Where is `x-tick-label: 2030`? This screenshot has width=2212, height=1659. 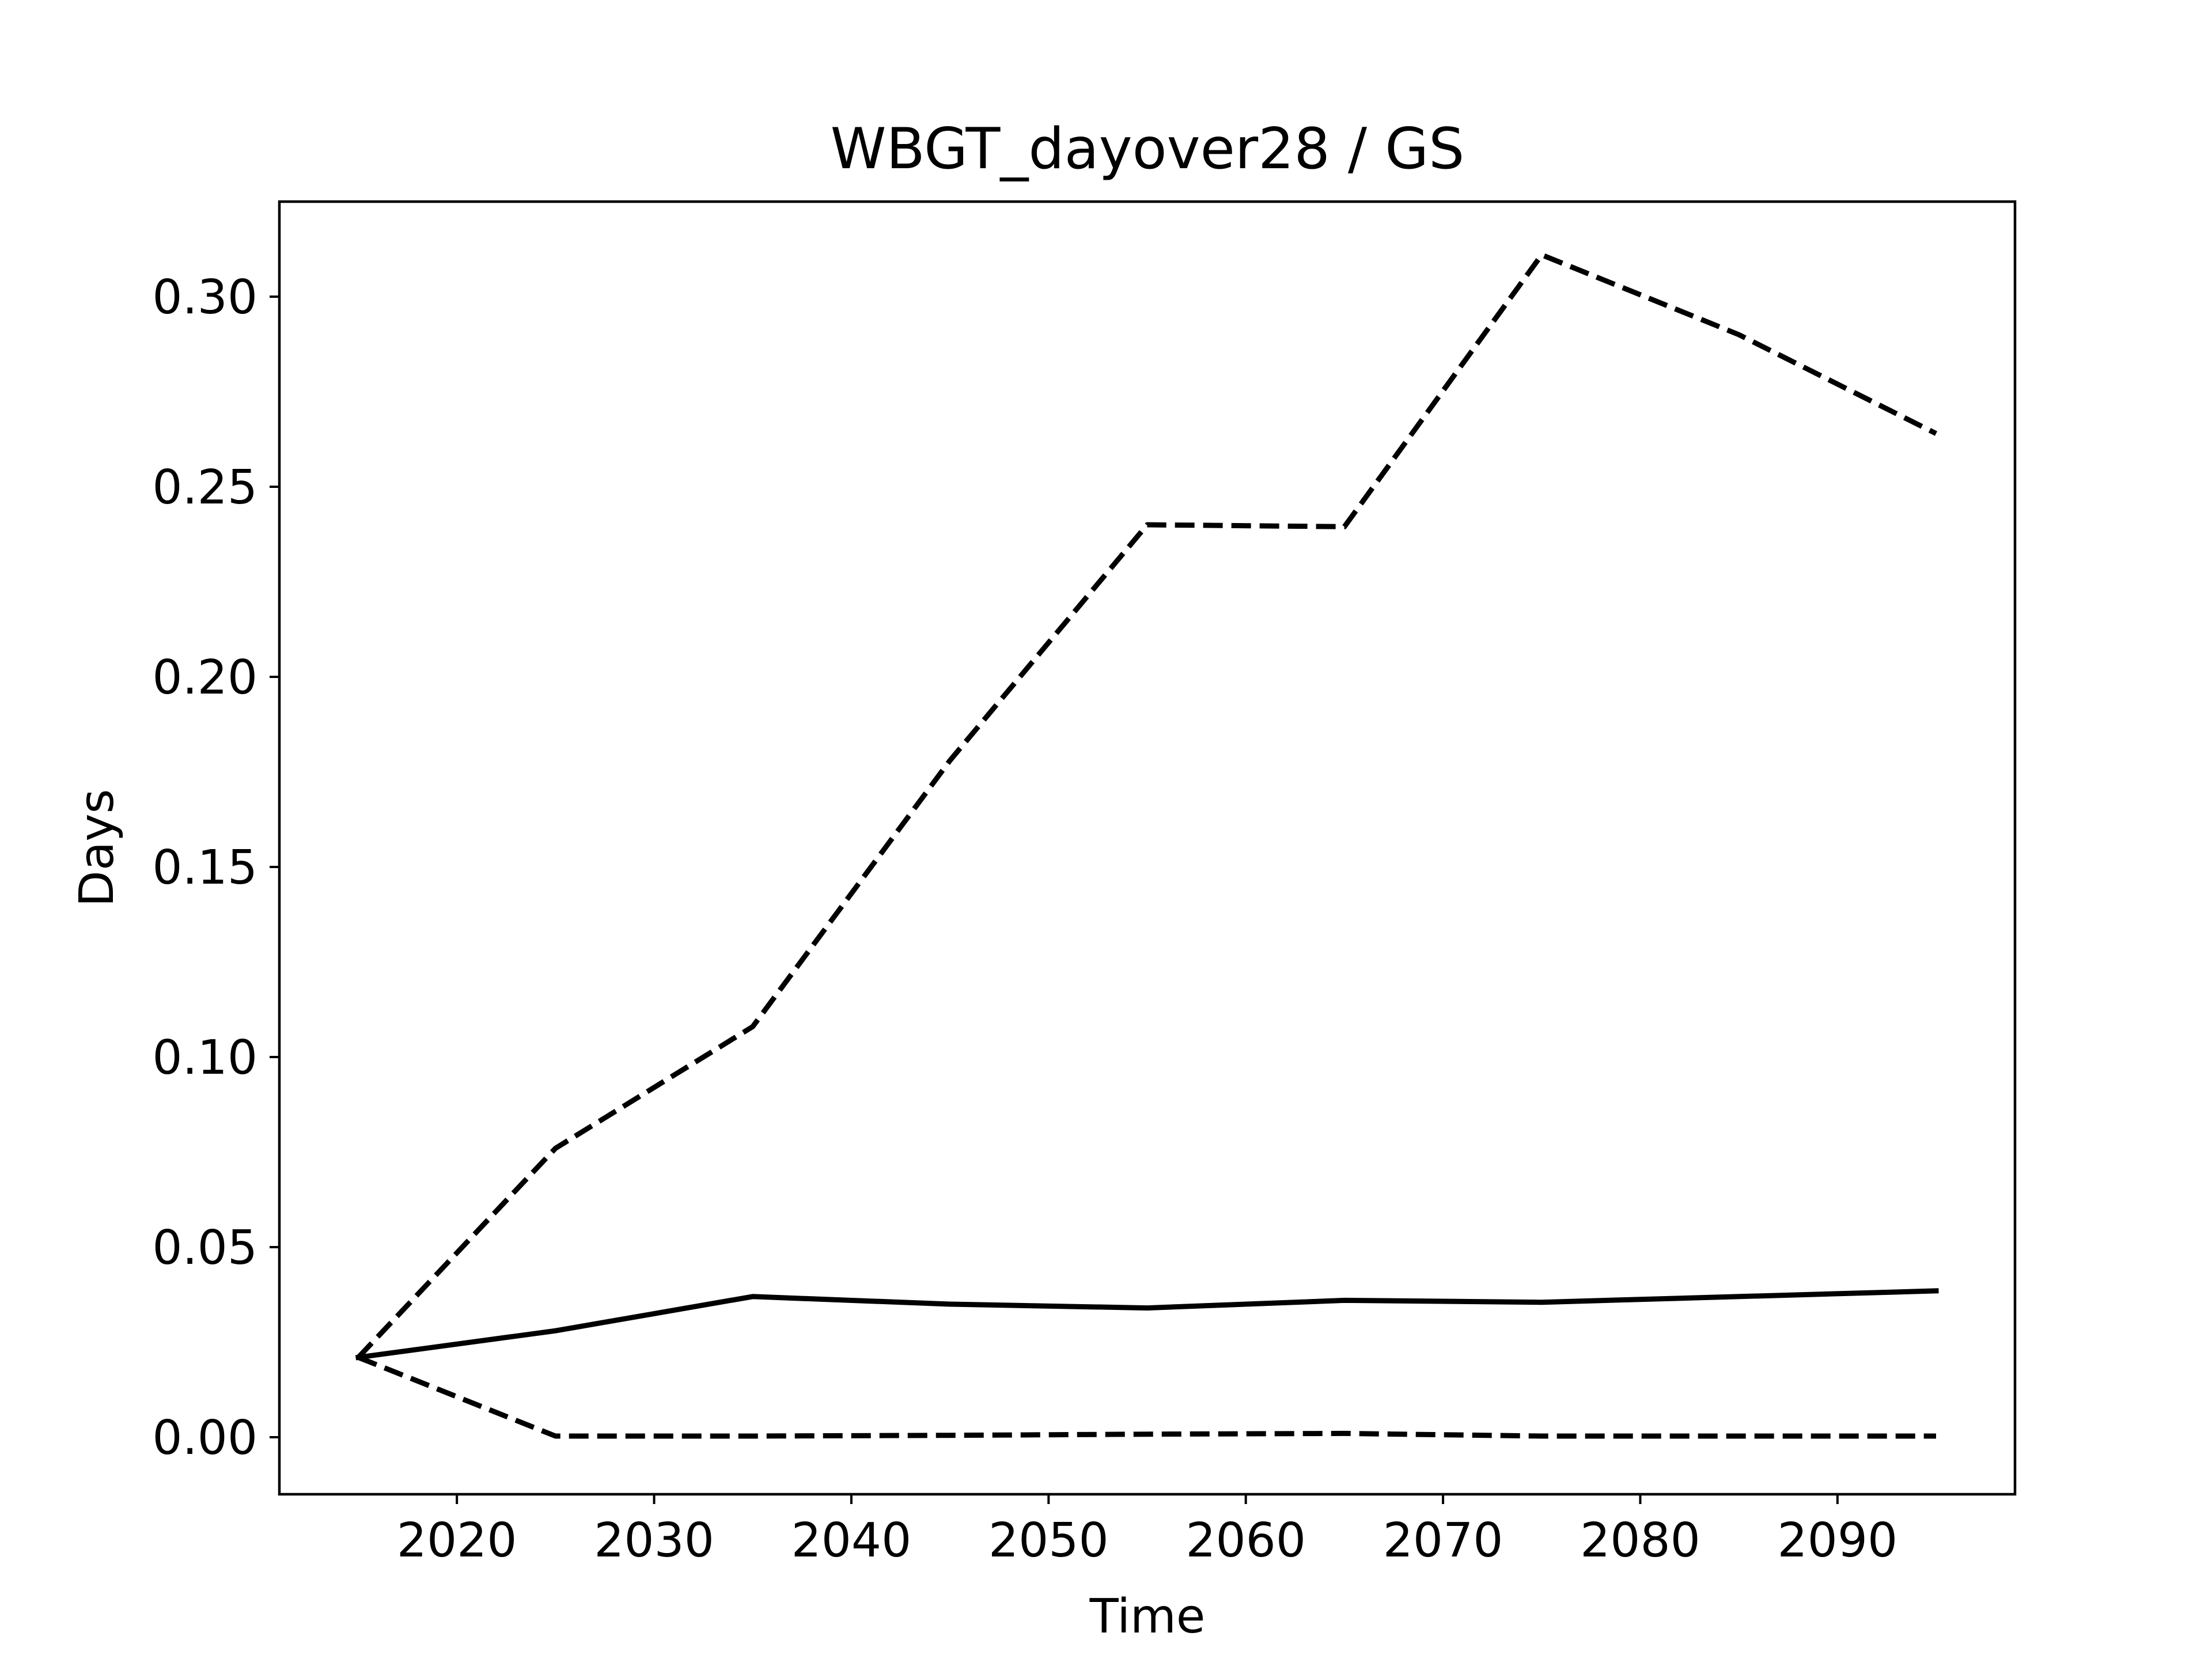
x-tick-label: 2030 is located at coordinates (654, 1540).